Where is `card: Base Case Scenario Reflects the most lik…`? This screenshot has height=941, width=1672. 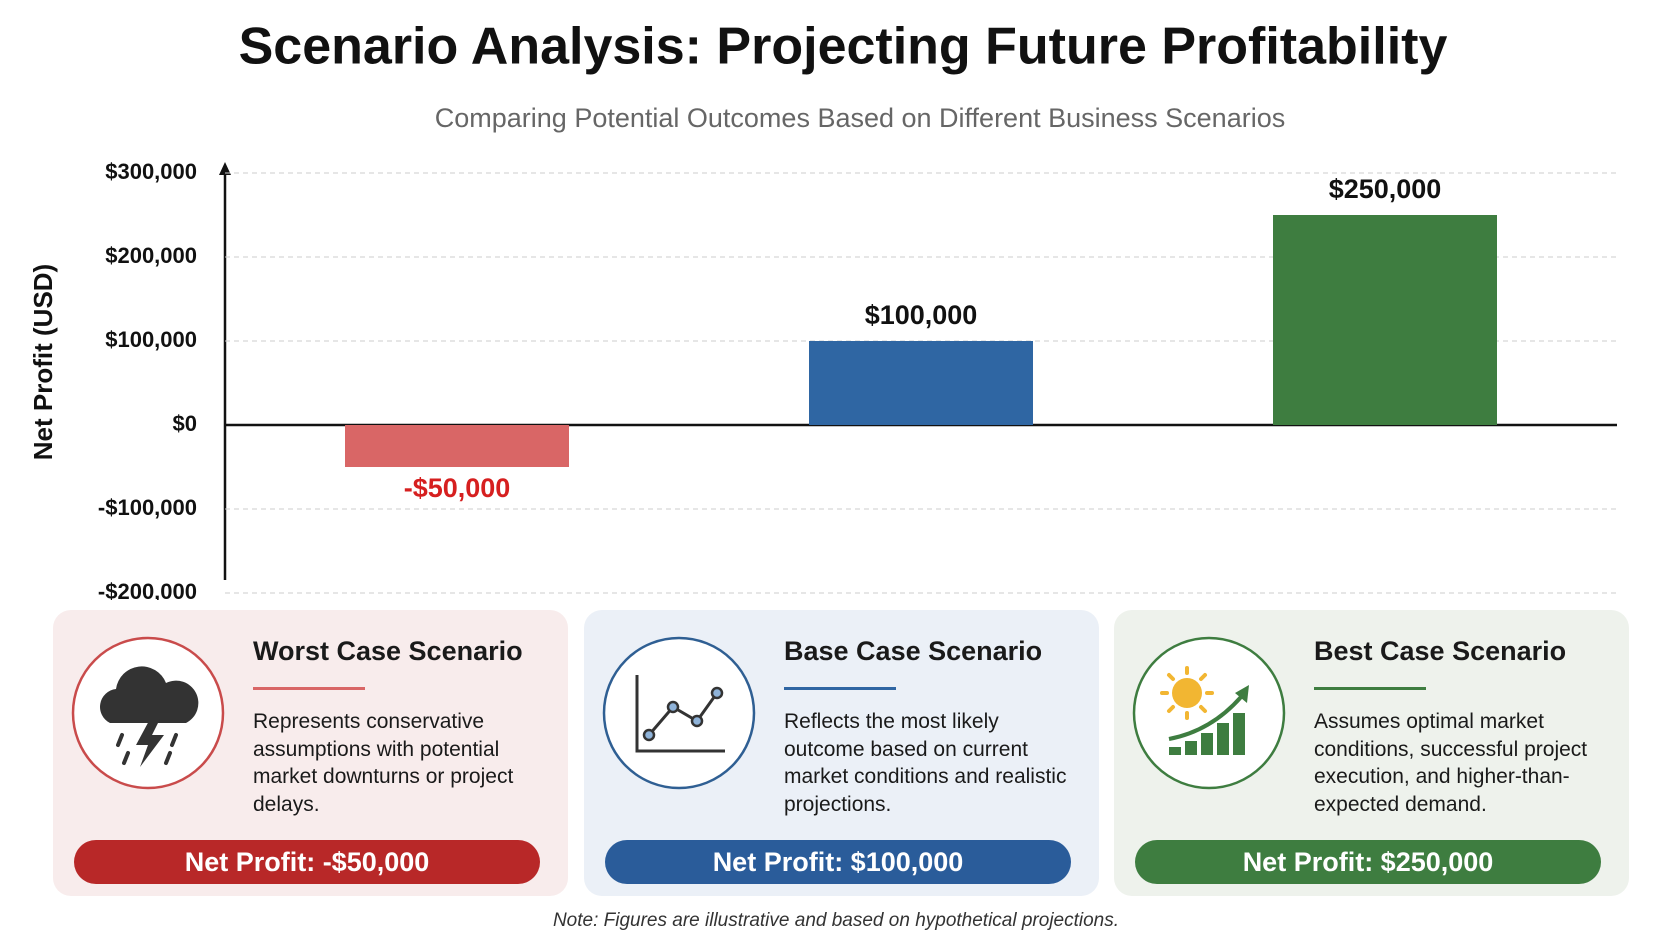 card: Base Case Scenario Reflects the most lik… is located at coordinates (841, 753).